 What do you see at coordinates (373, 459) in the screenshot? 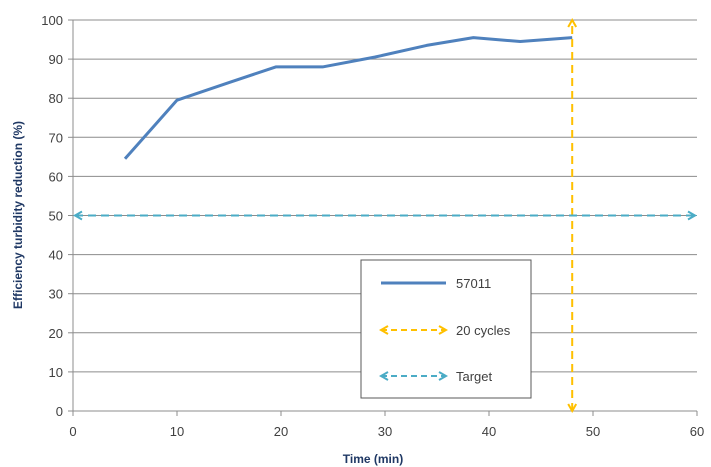
I see `x-axis-title: Time (min)` at bounding box center [373, 459].